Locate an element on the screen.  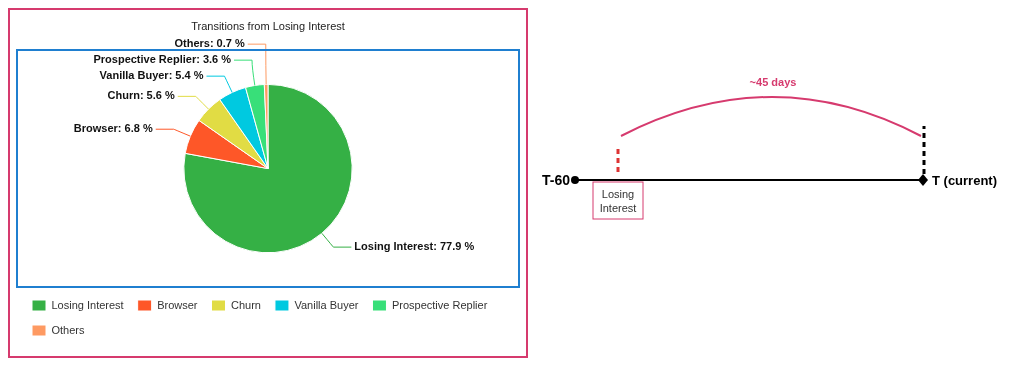
data-label: Losing Interest: 77.9 % is located at coordinates (414, 246).